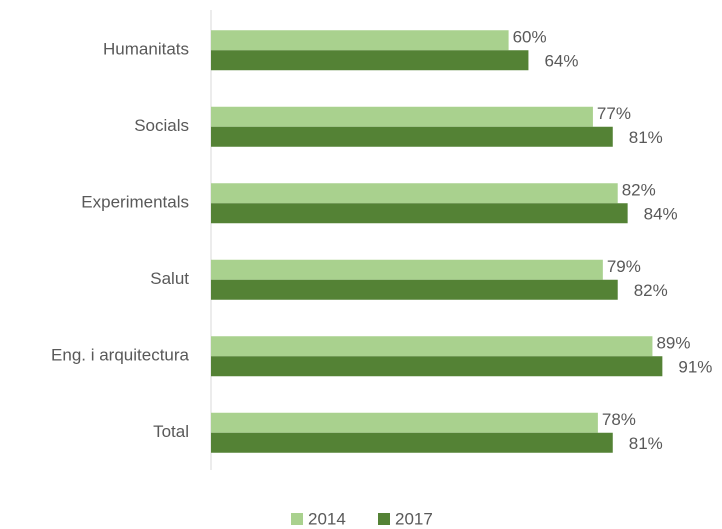 This screenshot has height=529, width=722. I want to click on category-label: Eng. i arquitectura, so click(120, 355).